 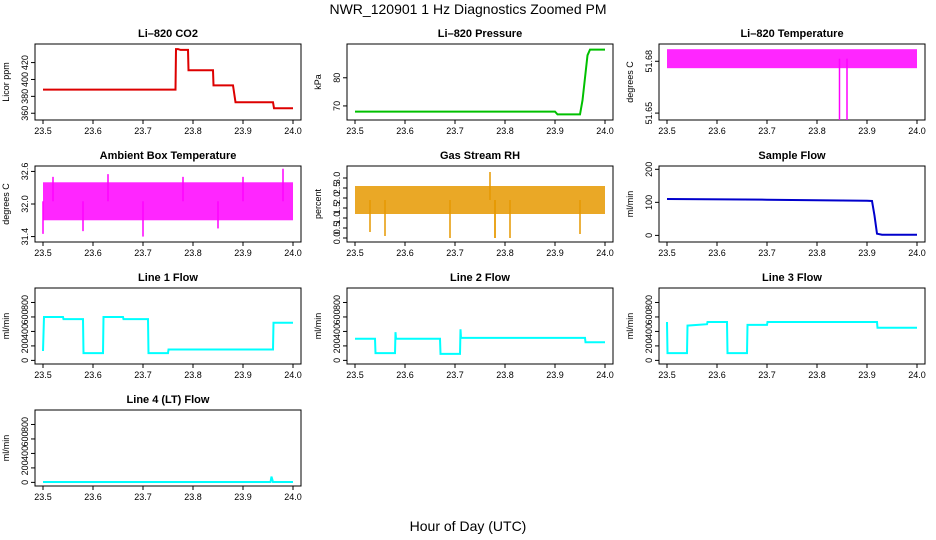 What do you see at coordinates (337, 106) in the screenshot?
I see `y-tick-label: 70` at bounding box center [337, 106].